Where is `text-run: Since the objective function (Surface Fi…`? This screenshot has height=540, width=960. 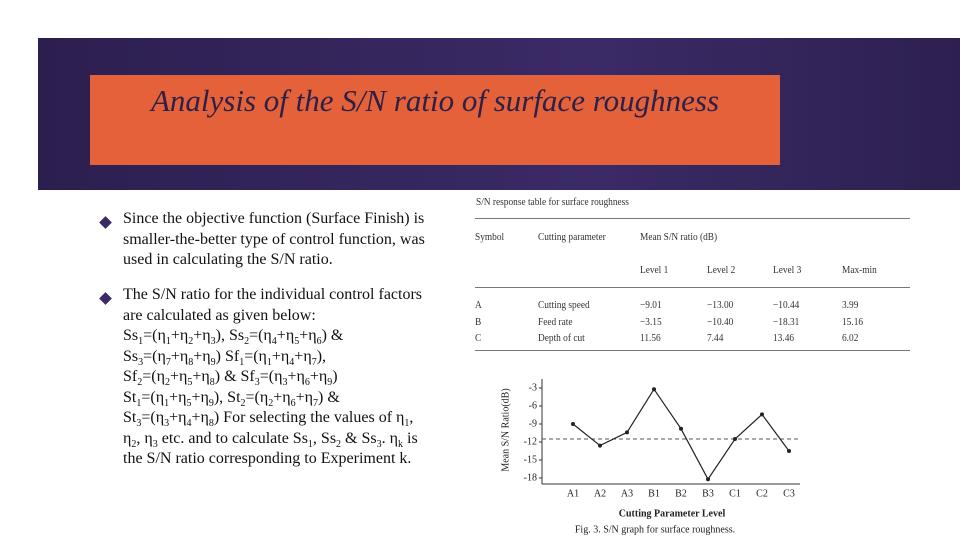 text-run: Since the objective function (Surface Fi… is located at coordinates (274, 218).